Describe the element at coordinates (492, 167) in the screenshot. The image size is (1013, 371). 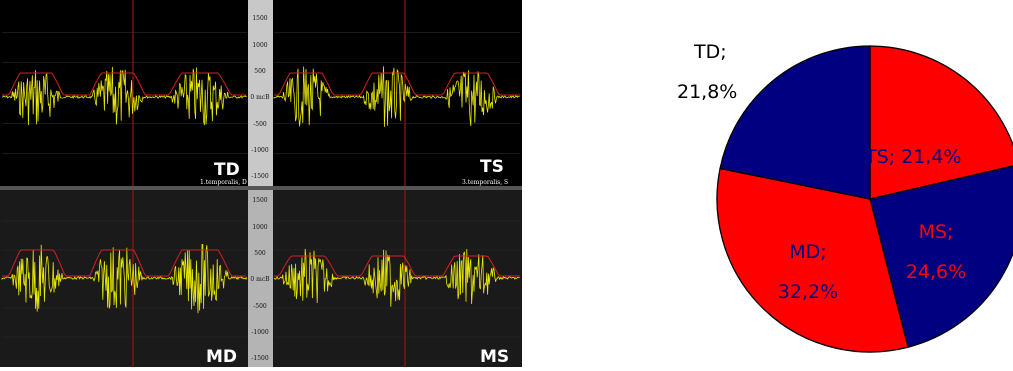
I see `panel-title-ts: TS` at that location.